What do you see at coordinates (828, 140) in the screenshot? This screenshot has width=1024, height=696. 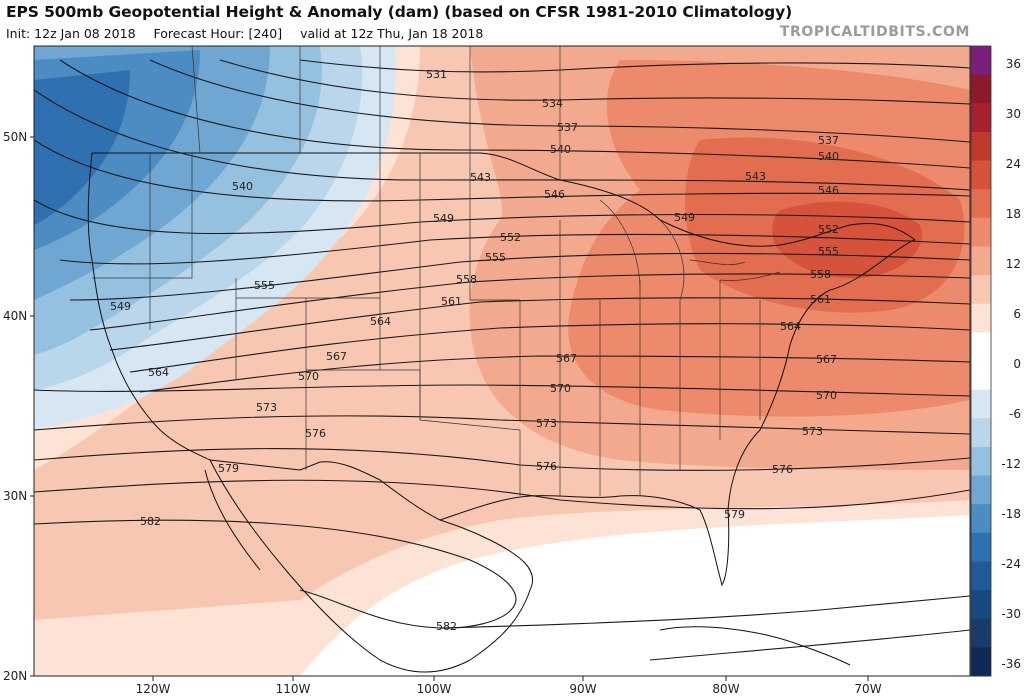 I see `contour-label: 537` at bounding box center [828, 140].